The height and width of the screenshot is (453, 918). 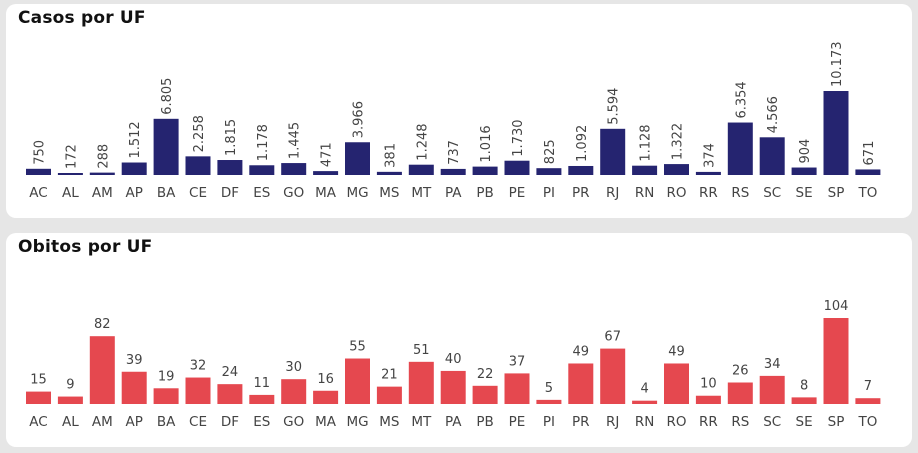 I want to click on cases-bar-sp, so click(x=836, y=133).